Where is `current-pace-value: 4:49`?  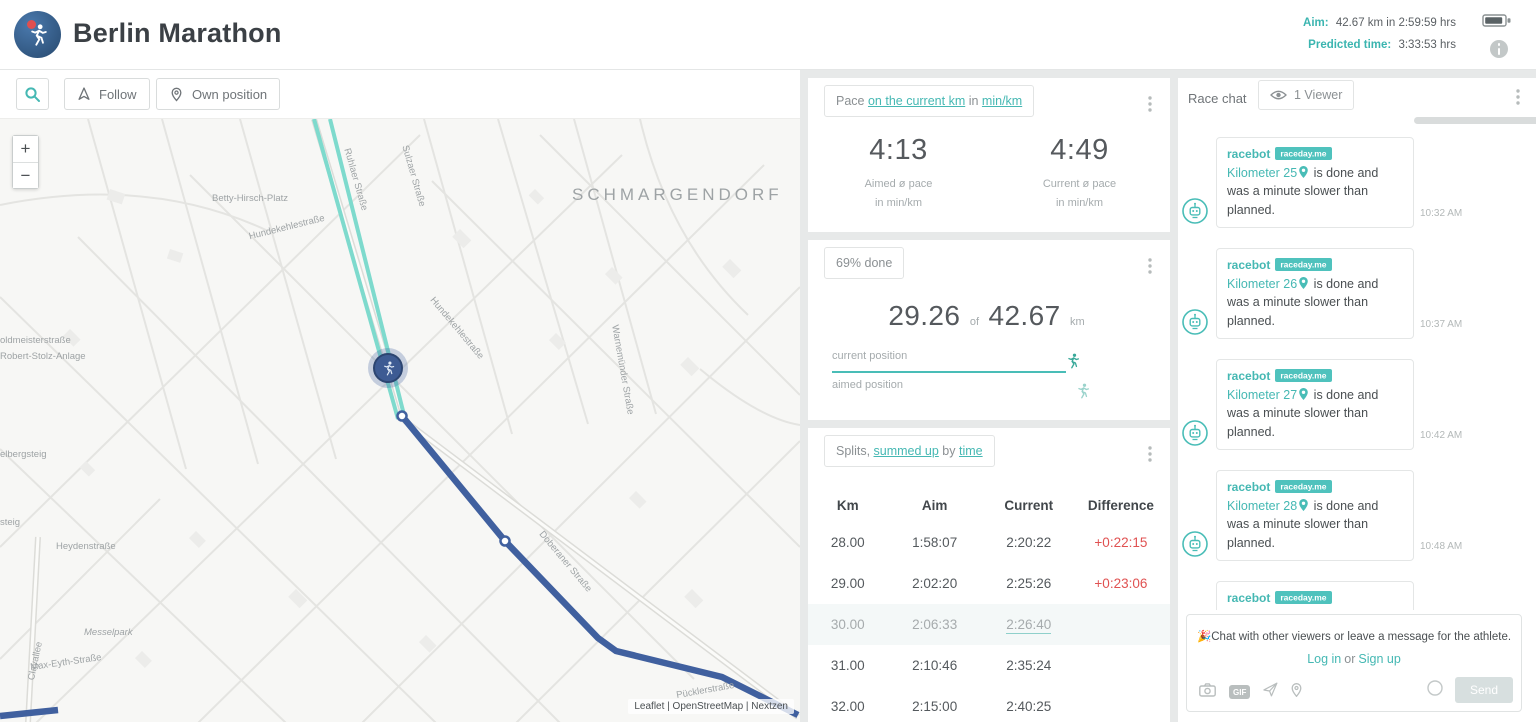
current-pace-value: 4:49 is located at coordinates (1079, 150).